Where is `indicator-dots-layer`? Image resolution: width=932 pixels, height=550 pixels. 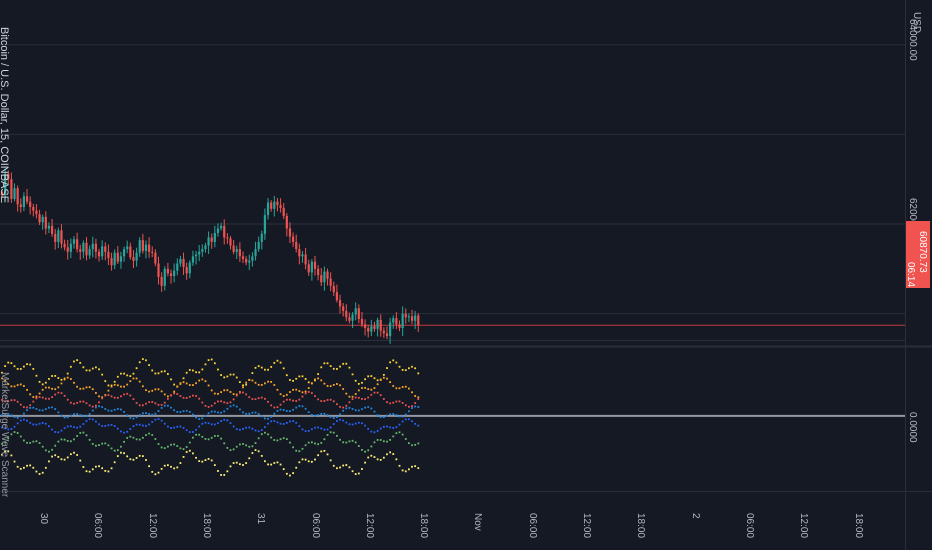 indicator-dots-layer is located at coordinates (210, 417).